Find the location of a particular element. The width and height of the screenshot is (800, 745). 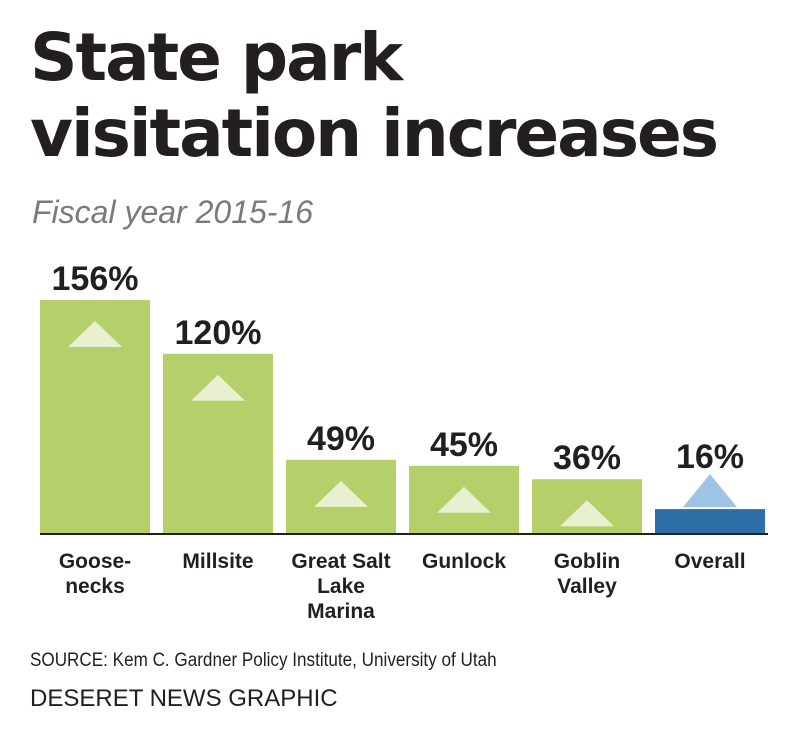

category-label-1: Millsite is located at coordinates (217, 561).